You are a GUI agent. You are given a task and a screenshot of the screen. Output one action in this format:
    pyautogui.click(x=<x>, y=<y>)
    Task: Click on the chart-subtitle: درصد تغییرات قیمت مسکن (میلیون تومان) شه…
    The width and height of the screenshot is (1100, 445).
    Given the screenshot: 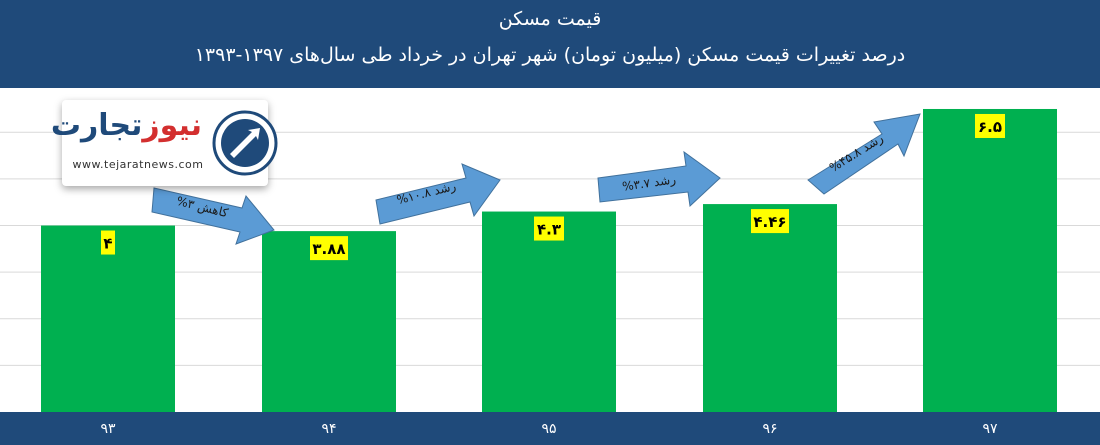 What is the action you would take?
    pyautogui.click(x=550, y=55)
    